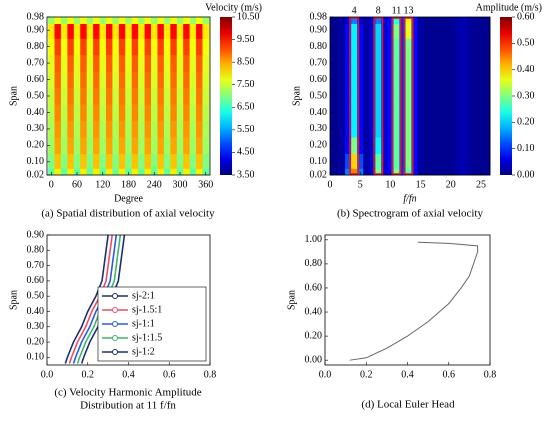 Image resolution: width=550 pixels, height=425 pixels. Describe the element at coordinates (319, 29) in the screenshot. I see `y-tick-label: 0.90` at that location.